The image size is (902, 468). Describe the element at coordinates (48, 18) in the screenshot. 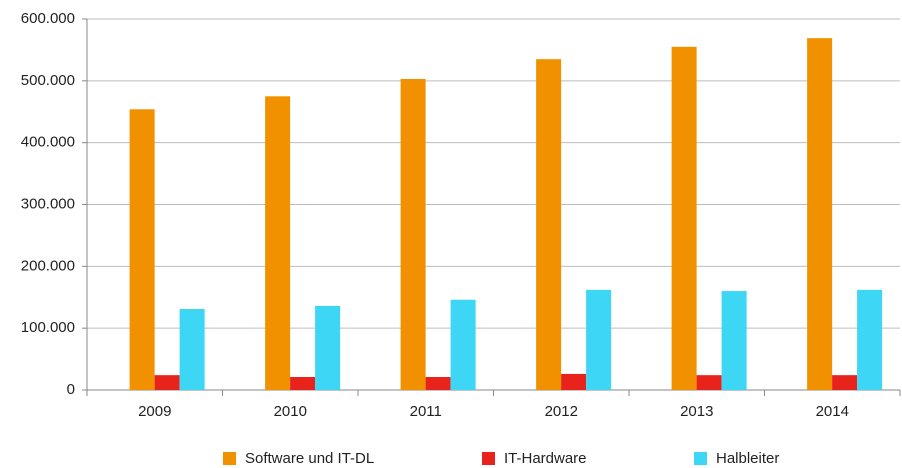

I see `y-tick-label: 600.000` at that location.